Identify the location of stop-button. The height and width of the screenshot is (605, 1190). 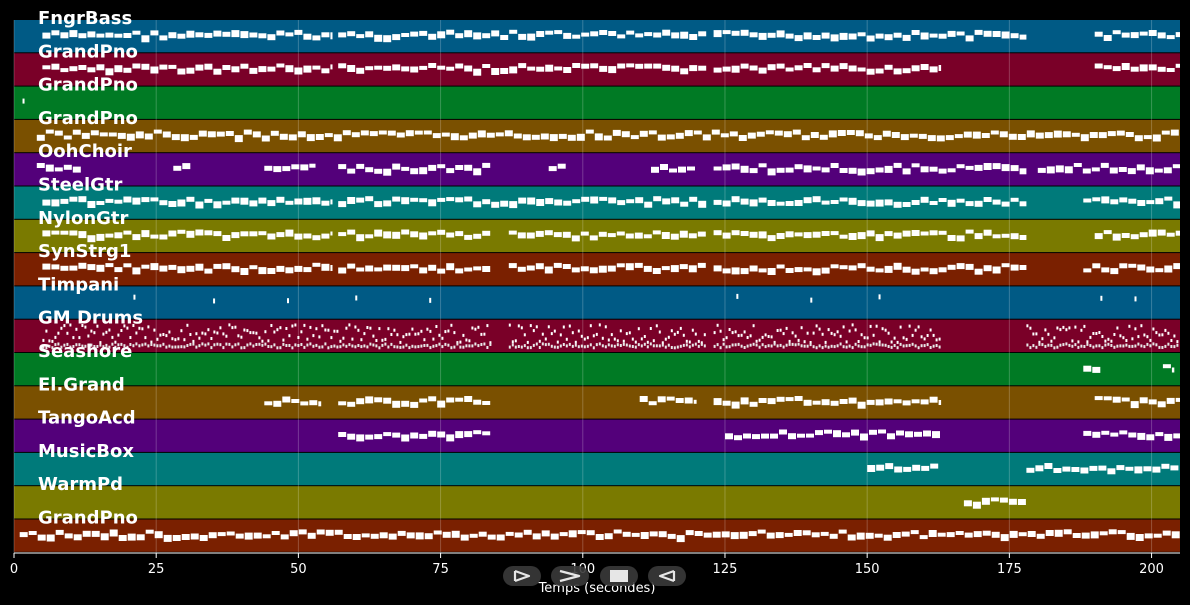
(619, 576).